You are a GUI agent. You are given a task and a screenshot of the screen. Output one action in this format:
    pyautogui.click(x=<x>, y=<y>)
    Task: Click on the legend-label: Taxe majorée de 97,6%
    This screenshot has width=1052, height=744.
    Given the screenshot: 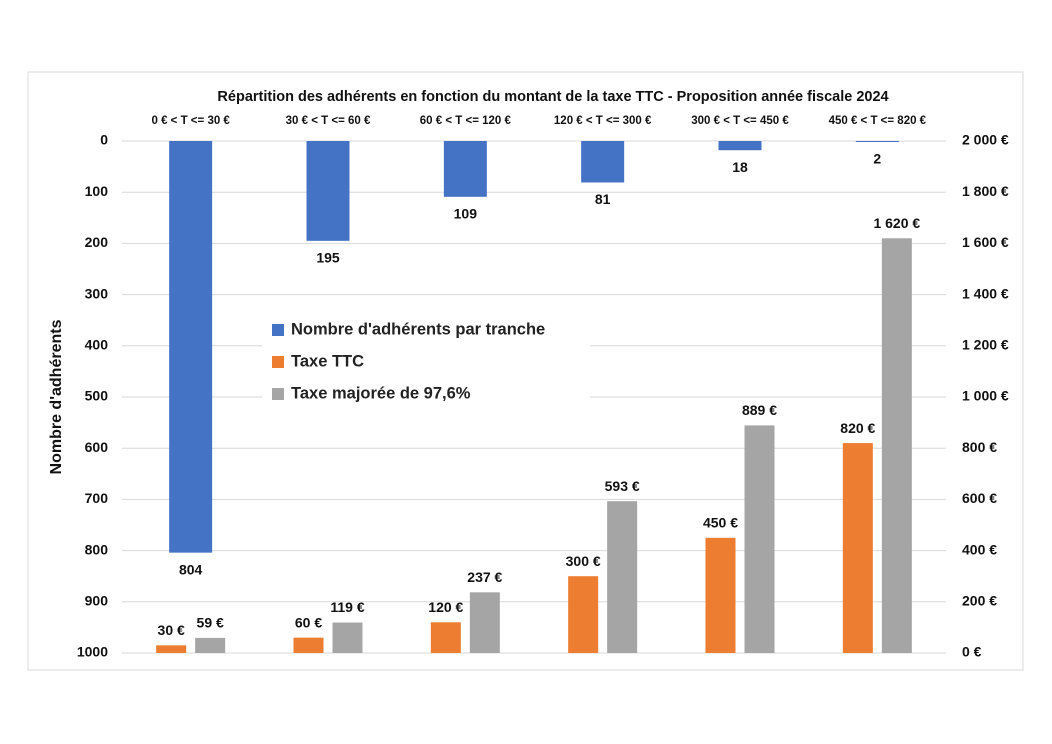 What is the action you would take?
    pyautogui.click(x=381, y=393)
    